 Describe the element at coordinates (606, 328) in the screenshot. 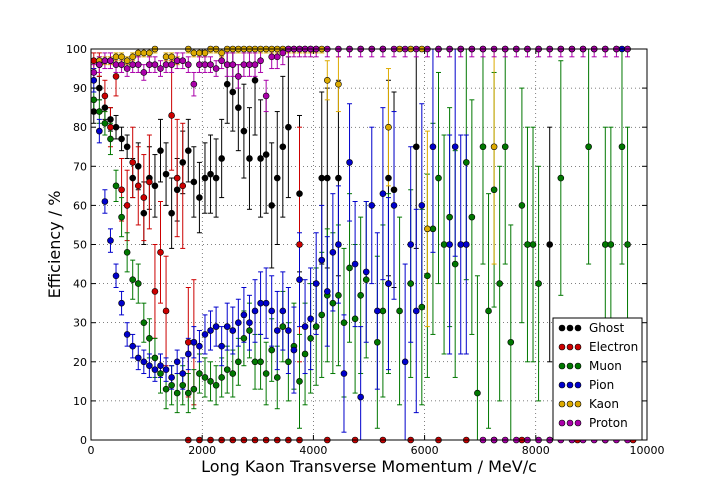

I see `legend-label-ghost: Ghost` at that location.